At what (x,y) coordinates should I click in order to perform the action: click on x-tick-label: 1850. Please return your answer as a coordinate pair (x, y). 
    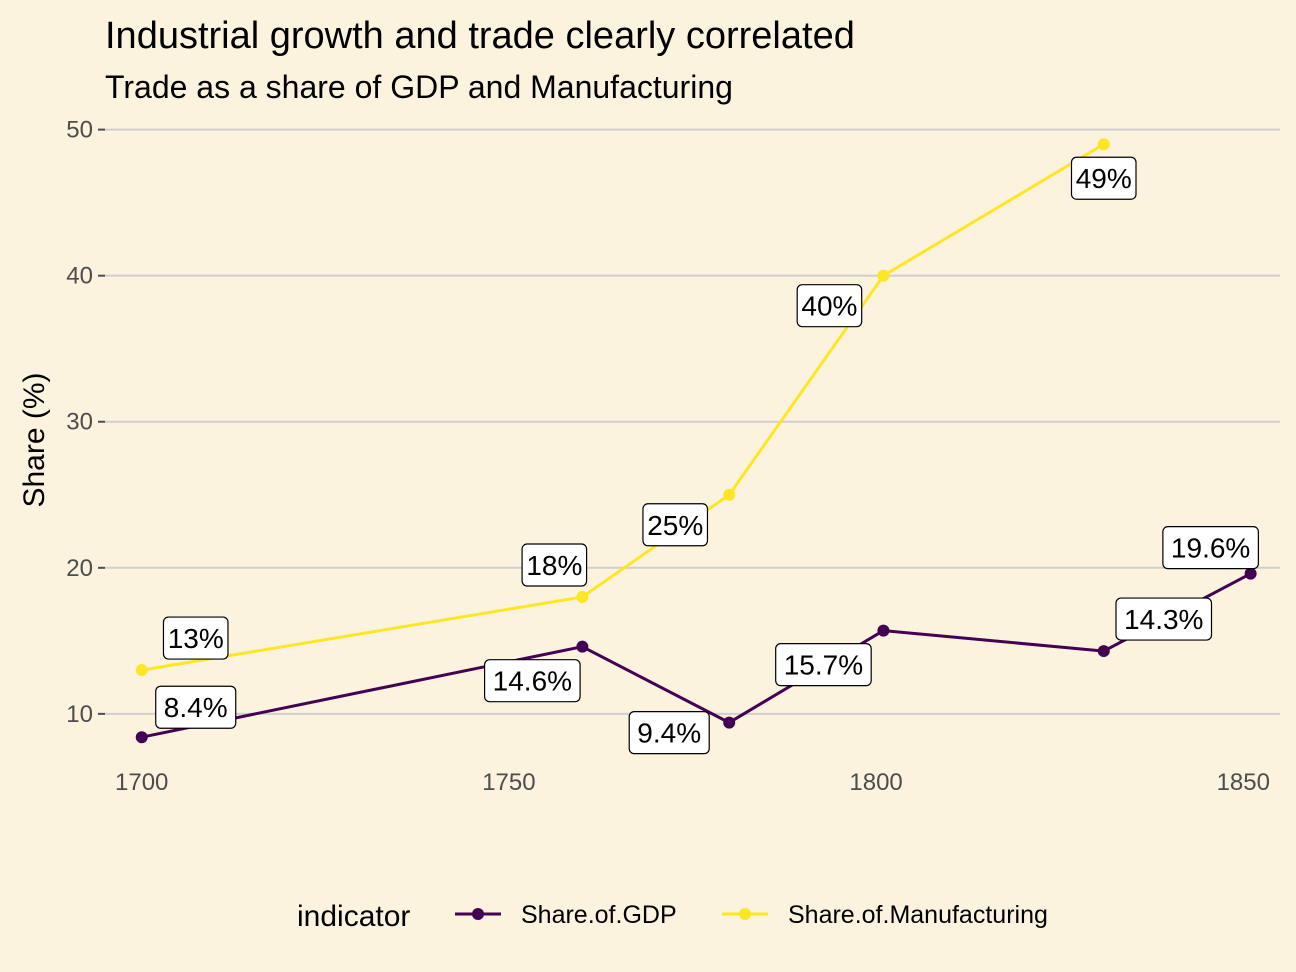
    Looking at the image, I should click on (1243, 782).